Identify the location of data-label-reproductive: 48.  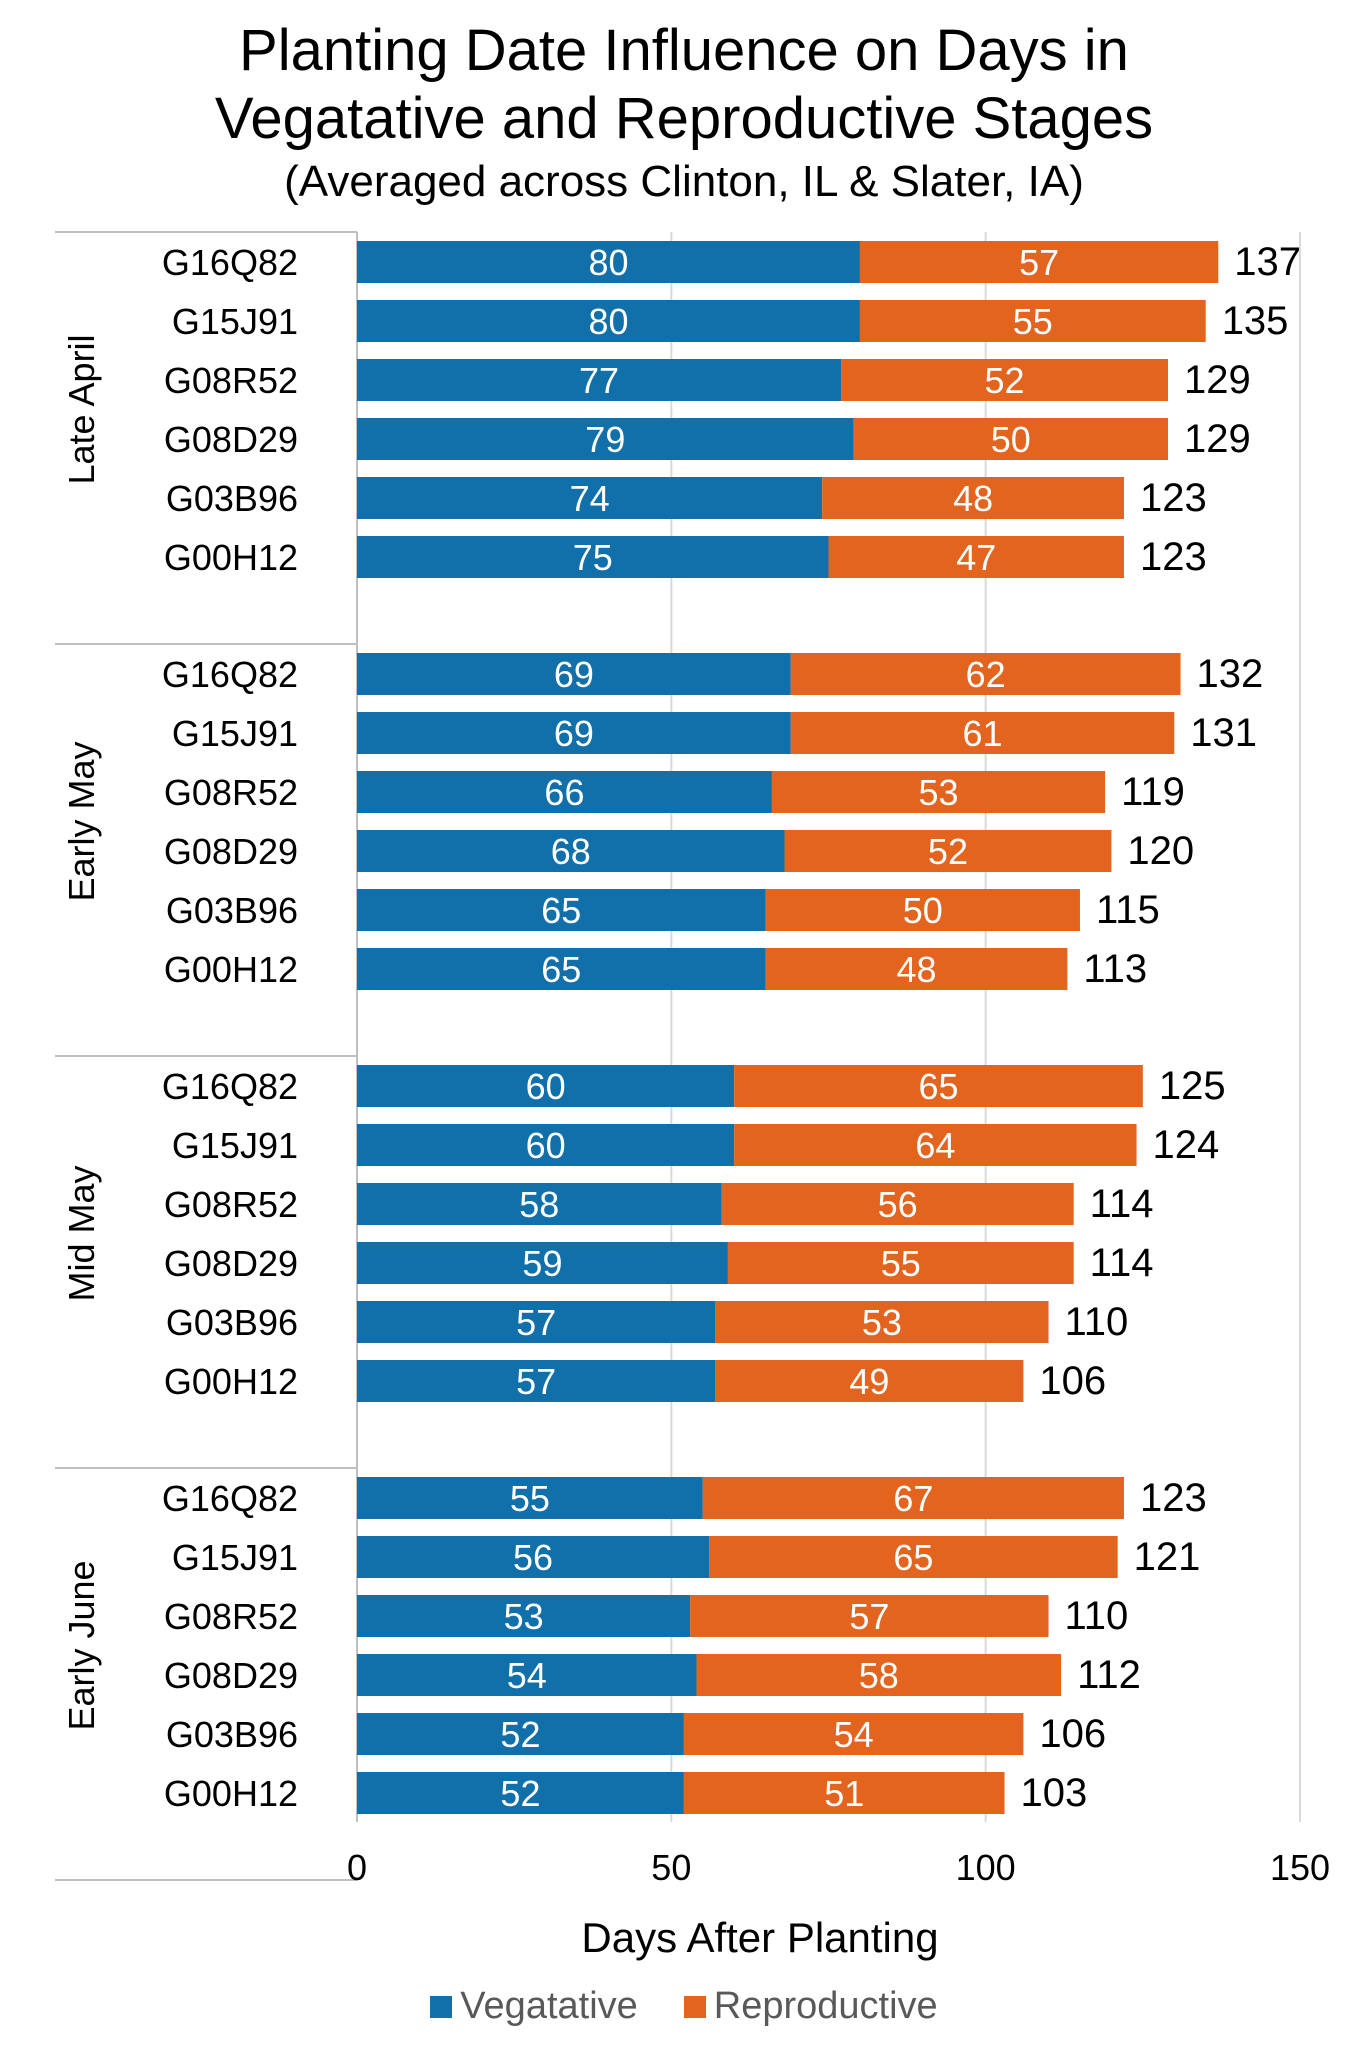
(916, 969).